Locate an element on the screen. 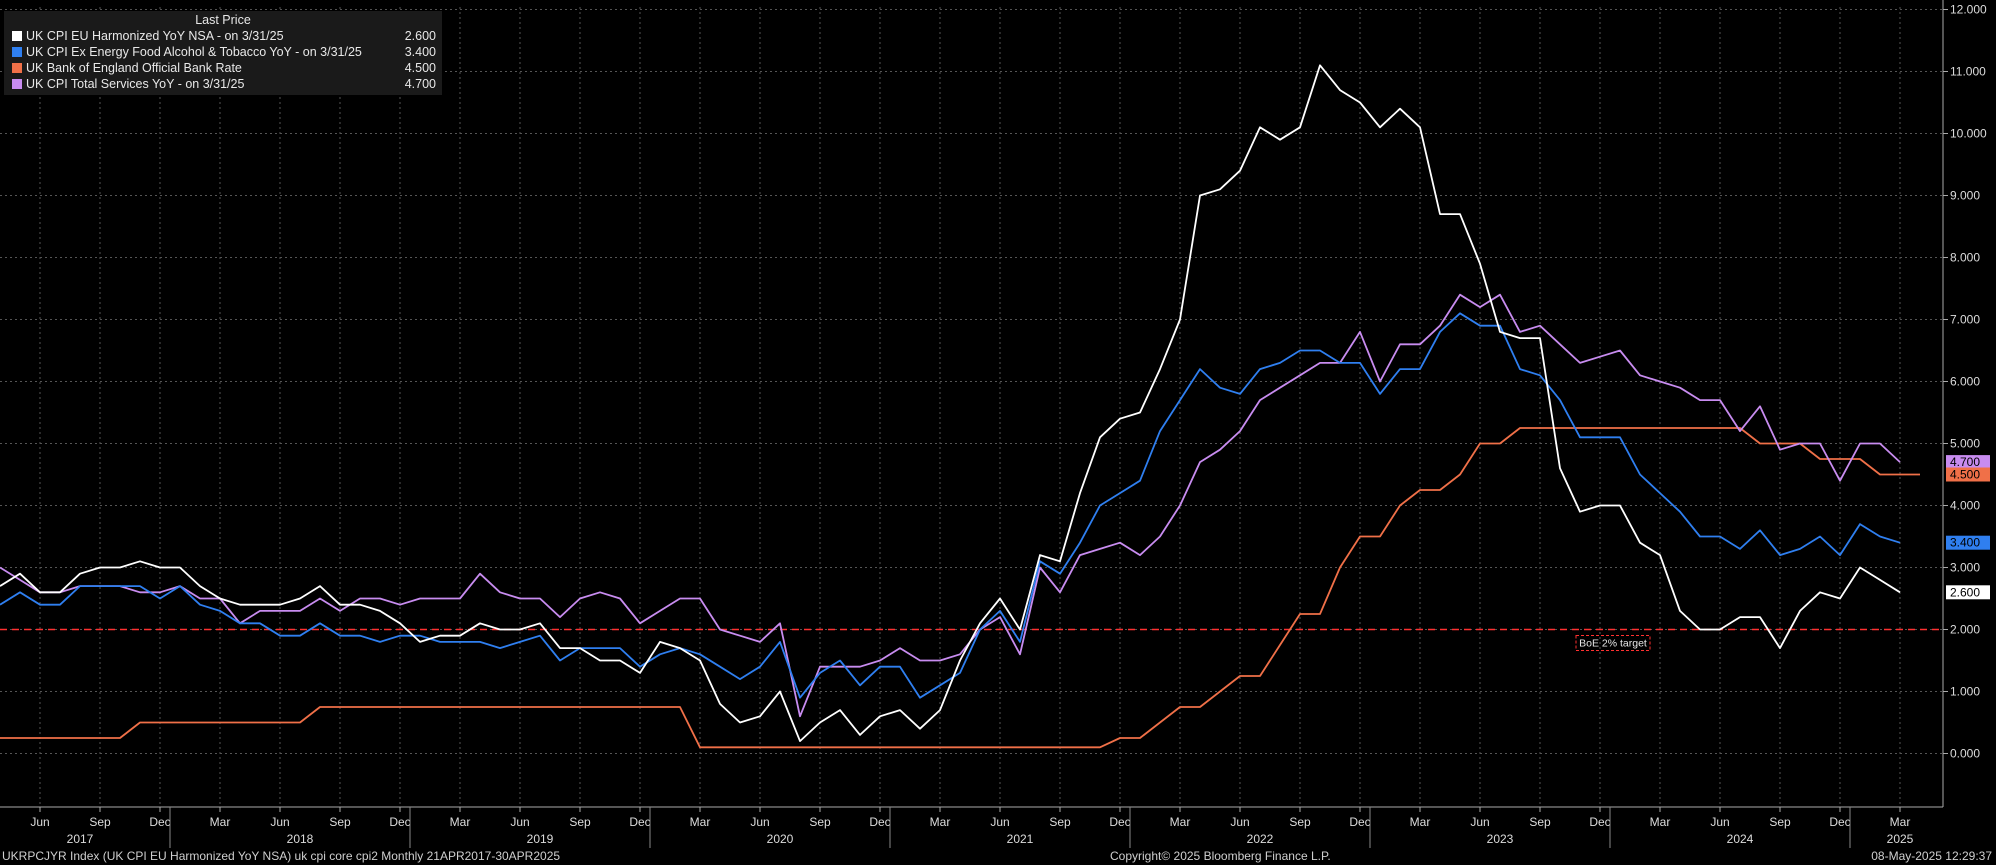 The height and width of the screenshot is (865, 1996). legend-value: 2.600 is located at coordinates (420, 36).